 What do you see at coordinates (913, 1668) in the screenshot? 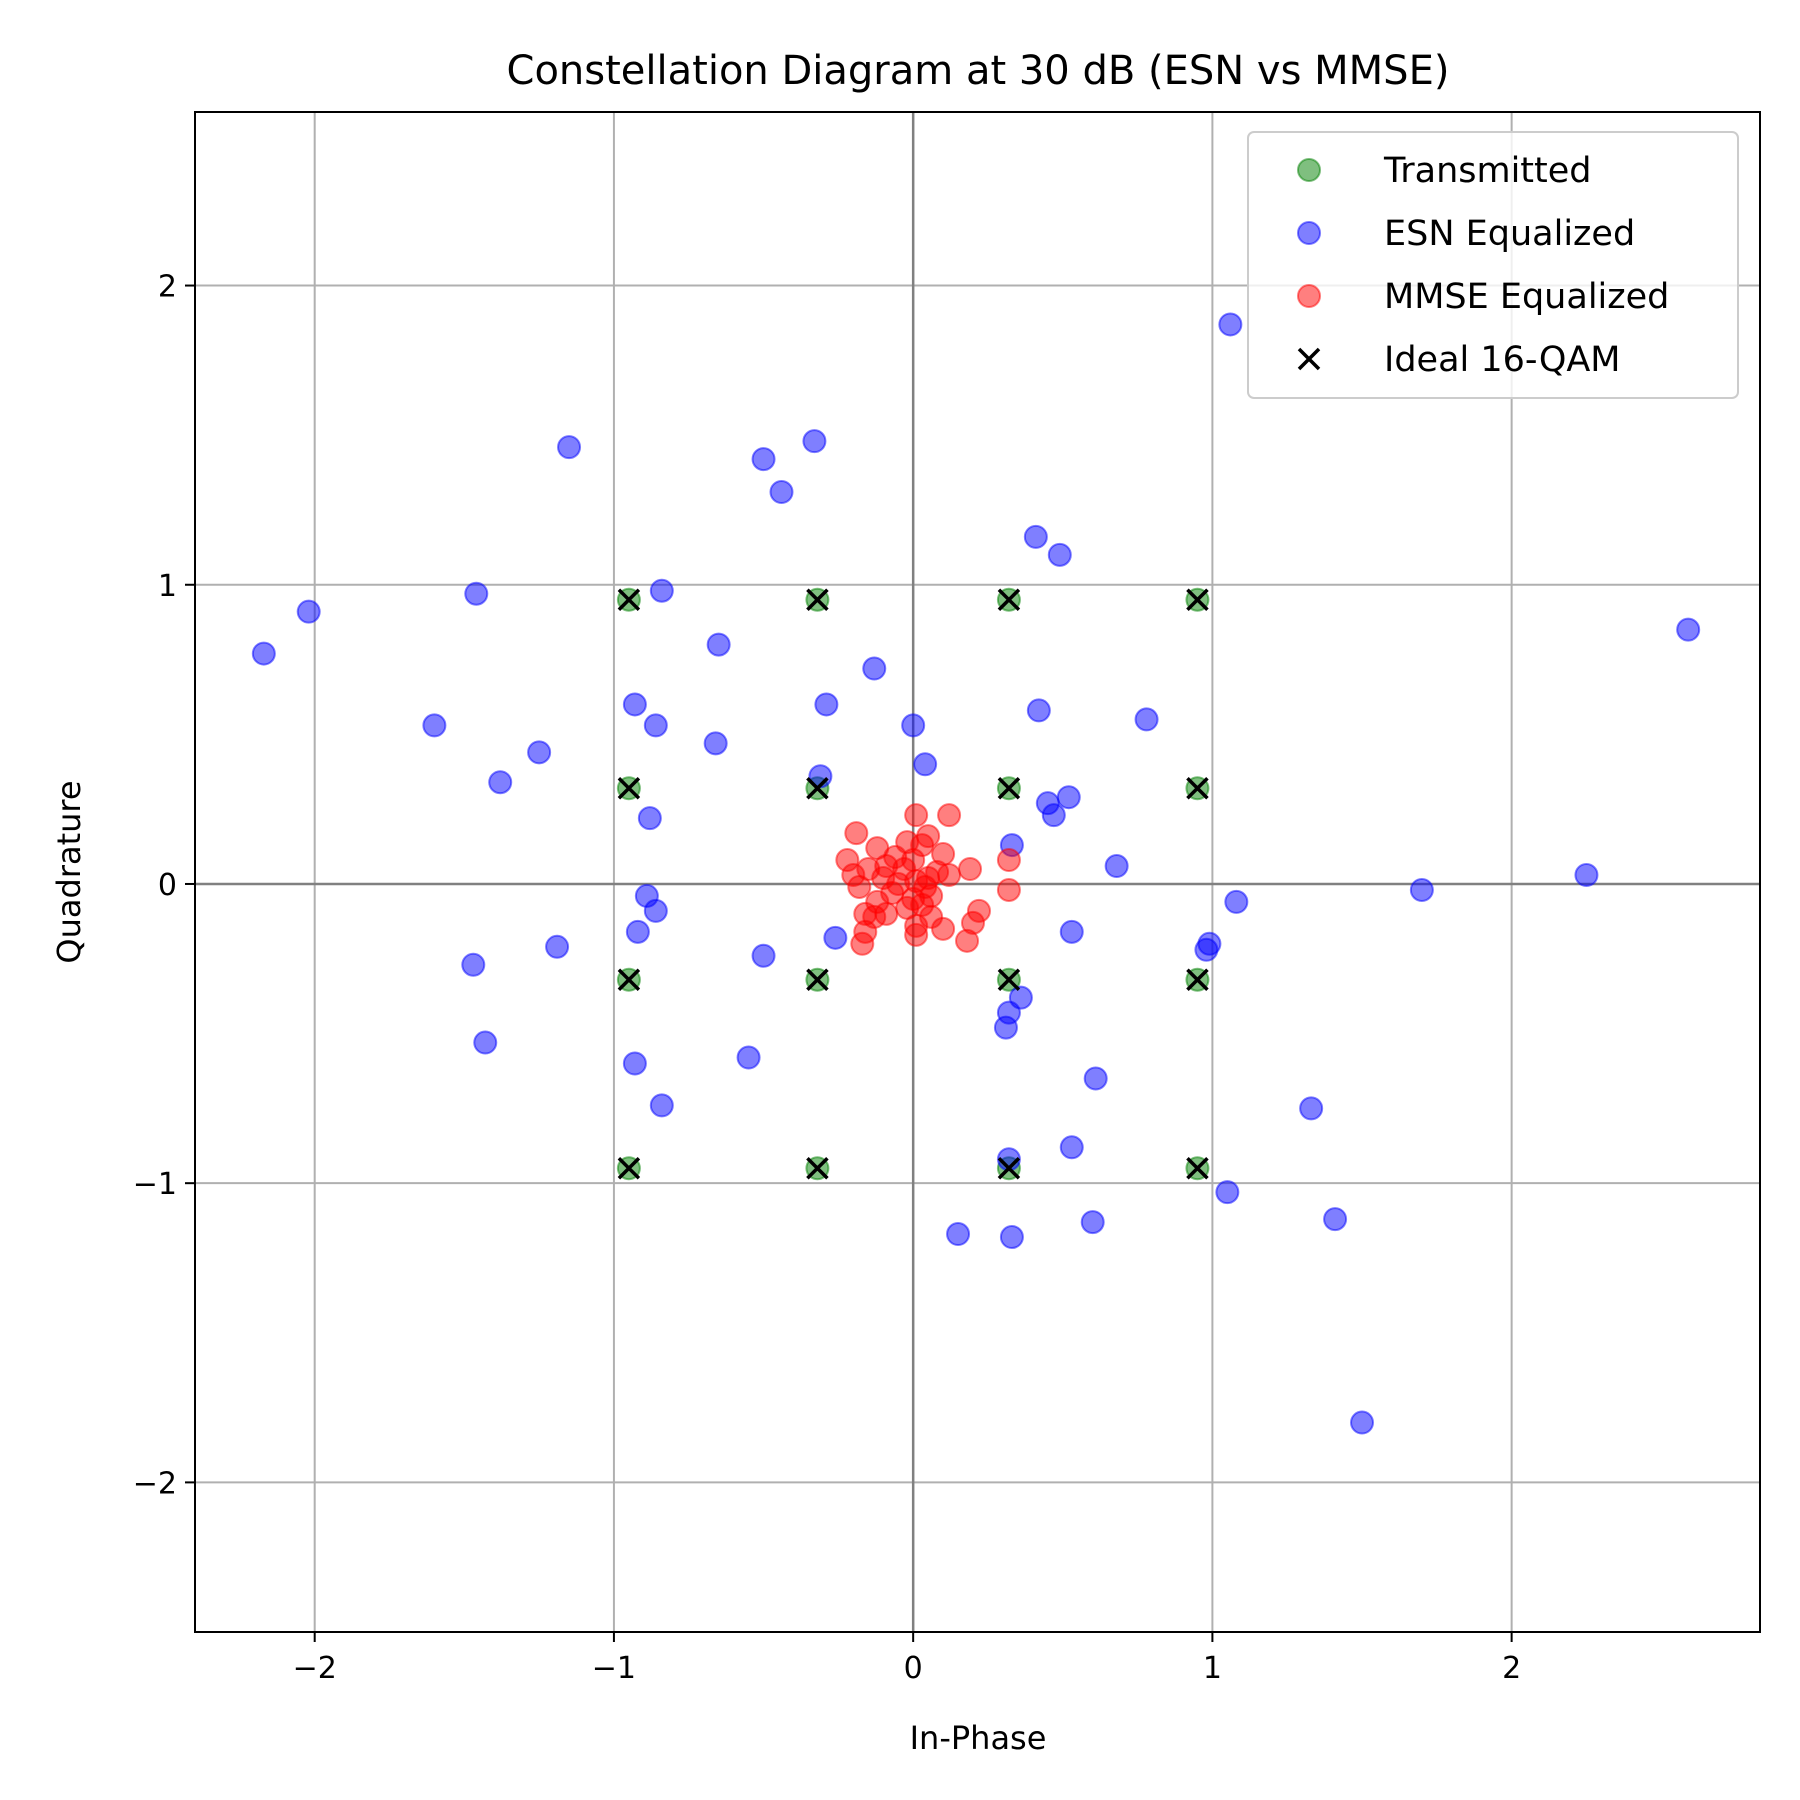
I see `x-tick-label: 0` at bounding box center [913, 1668].